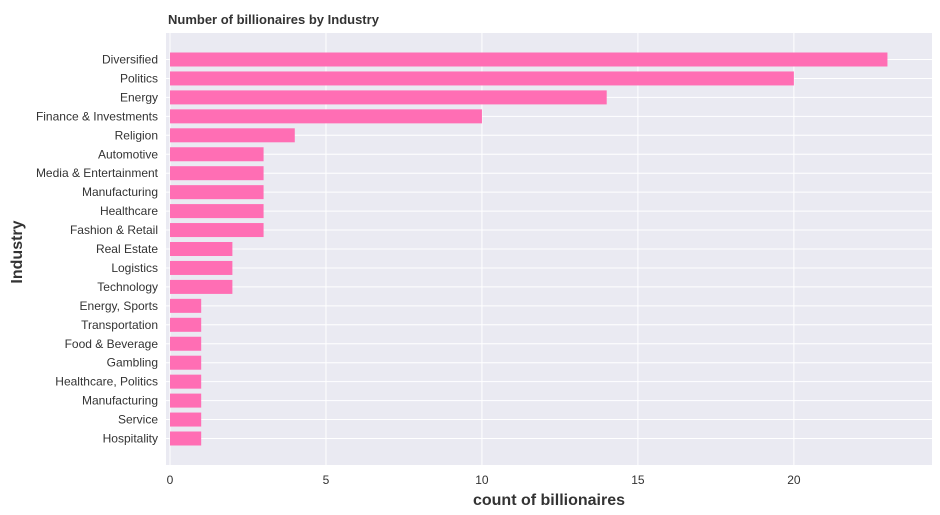 The width and height of the screenshot is (940, 515). I want to click on category-label: Energy, Sports, so click(119, 306).